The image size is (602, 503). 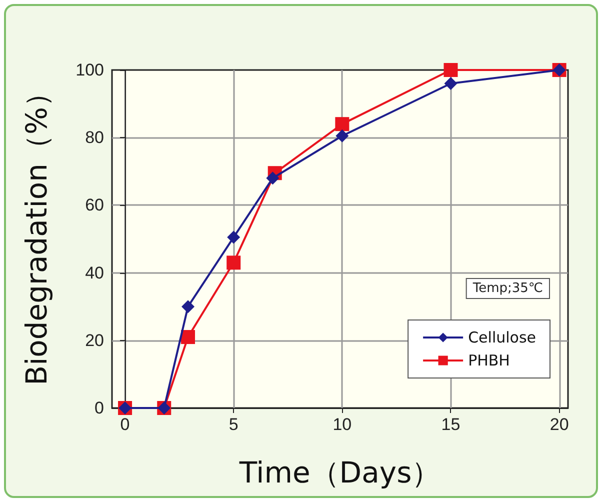 I want to click on x-tick-label: 15, so click(x=450, y=424).